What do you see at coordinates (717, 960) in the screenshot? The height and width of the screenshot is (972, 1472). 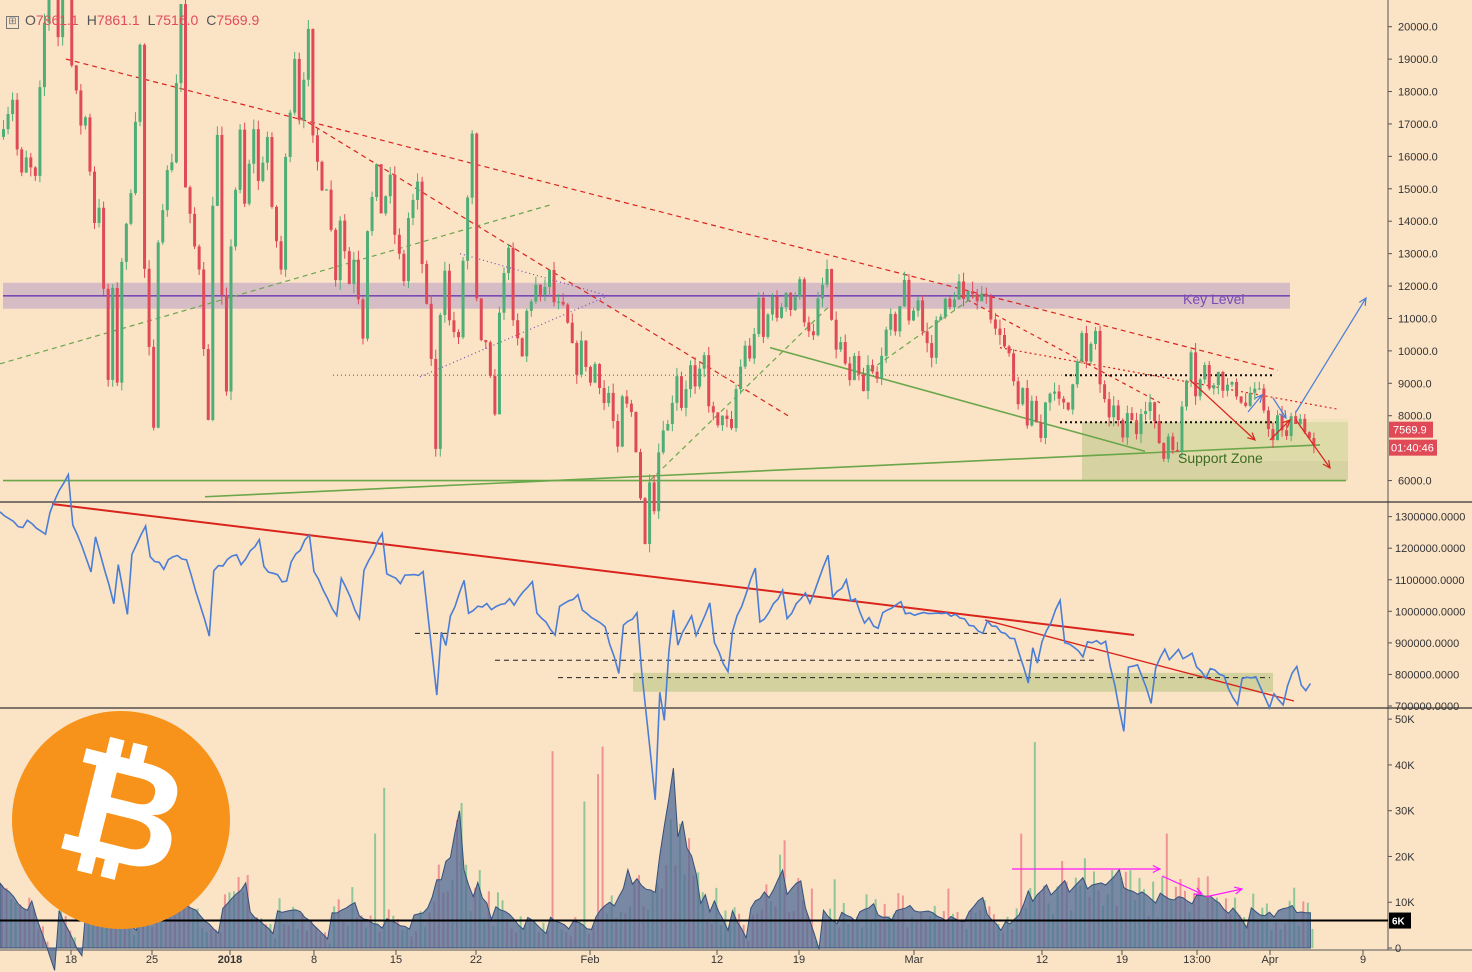 I see `time-axis-label: 12` at bounding box center [717, 960].